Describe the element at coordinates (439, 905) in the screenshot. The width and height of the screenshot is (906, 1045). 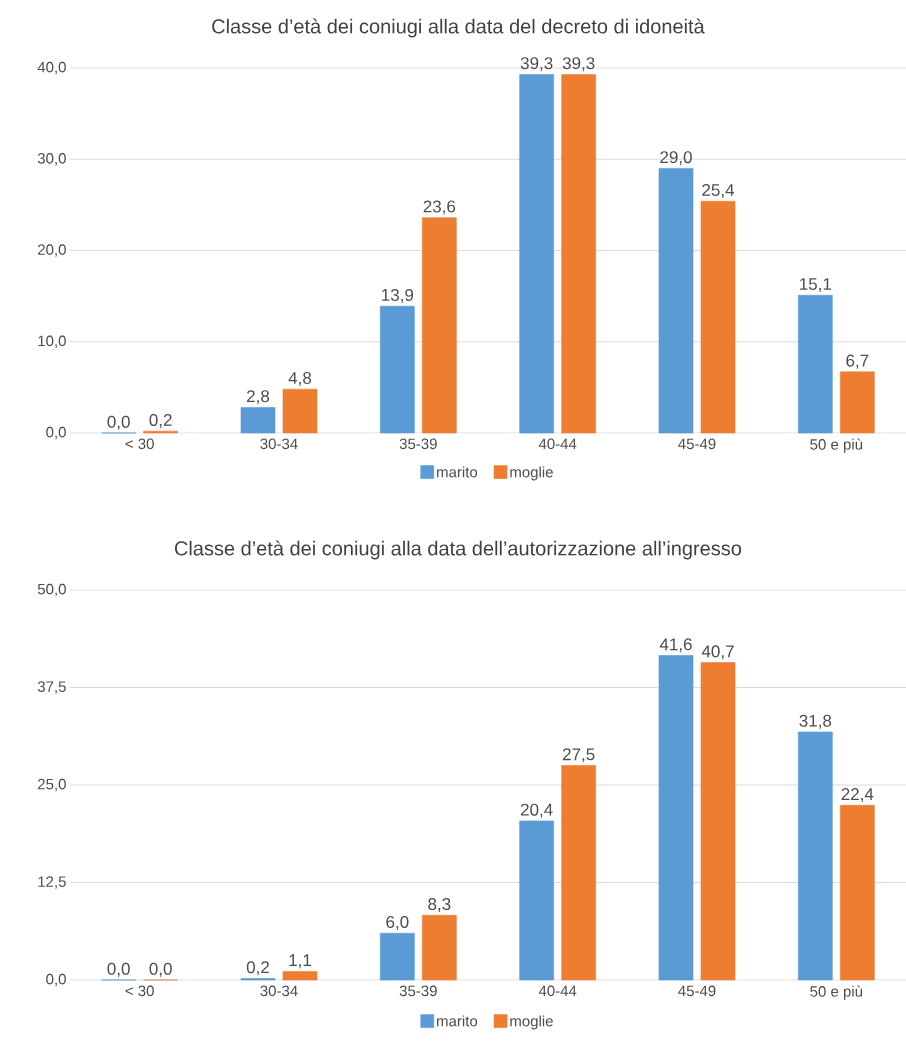
I see `data-label: 8,3` at that location.